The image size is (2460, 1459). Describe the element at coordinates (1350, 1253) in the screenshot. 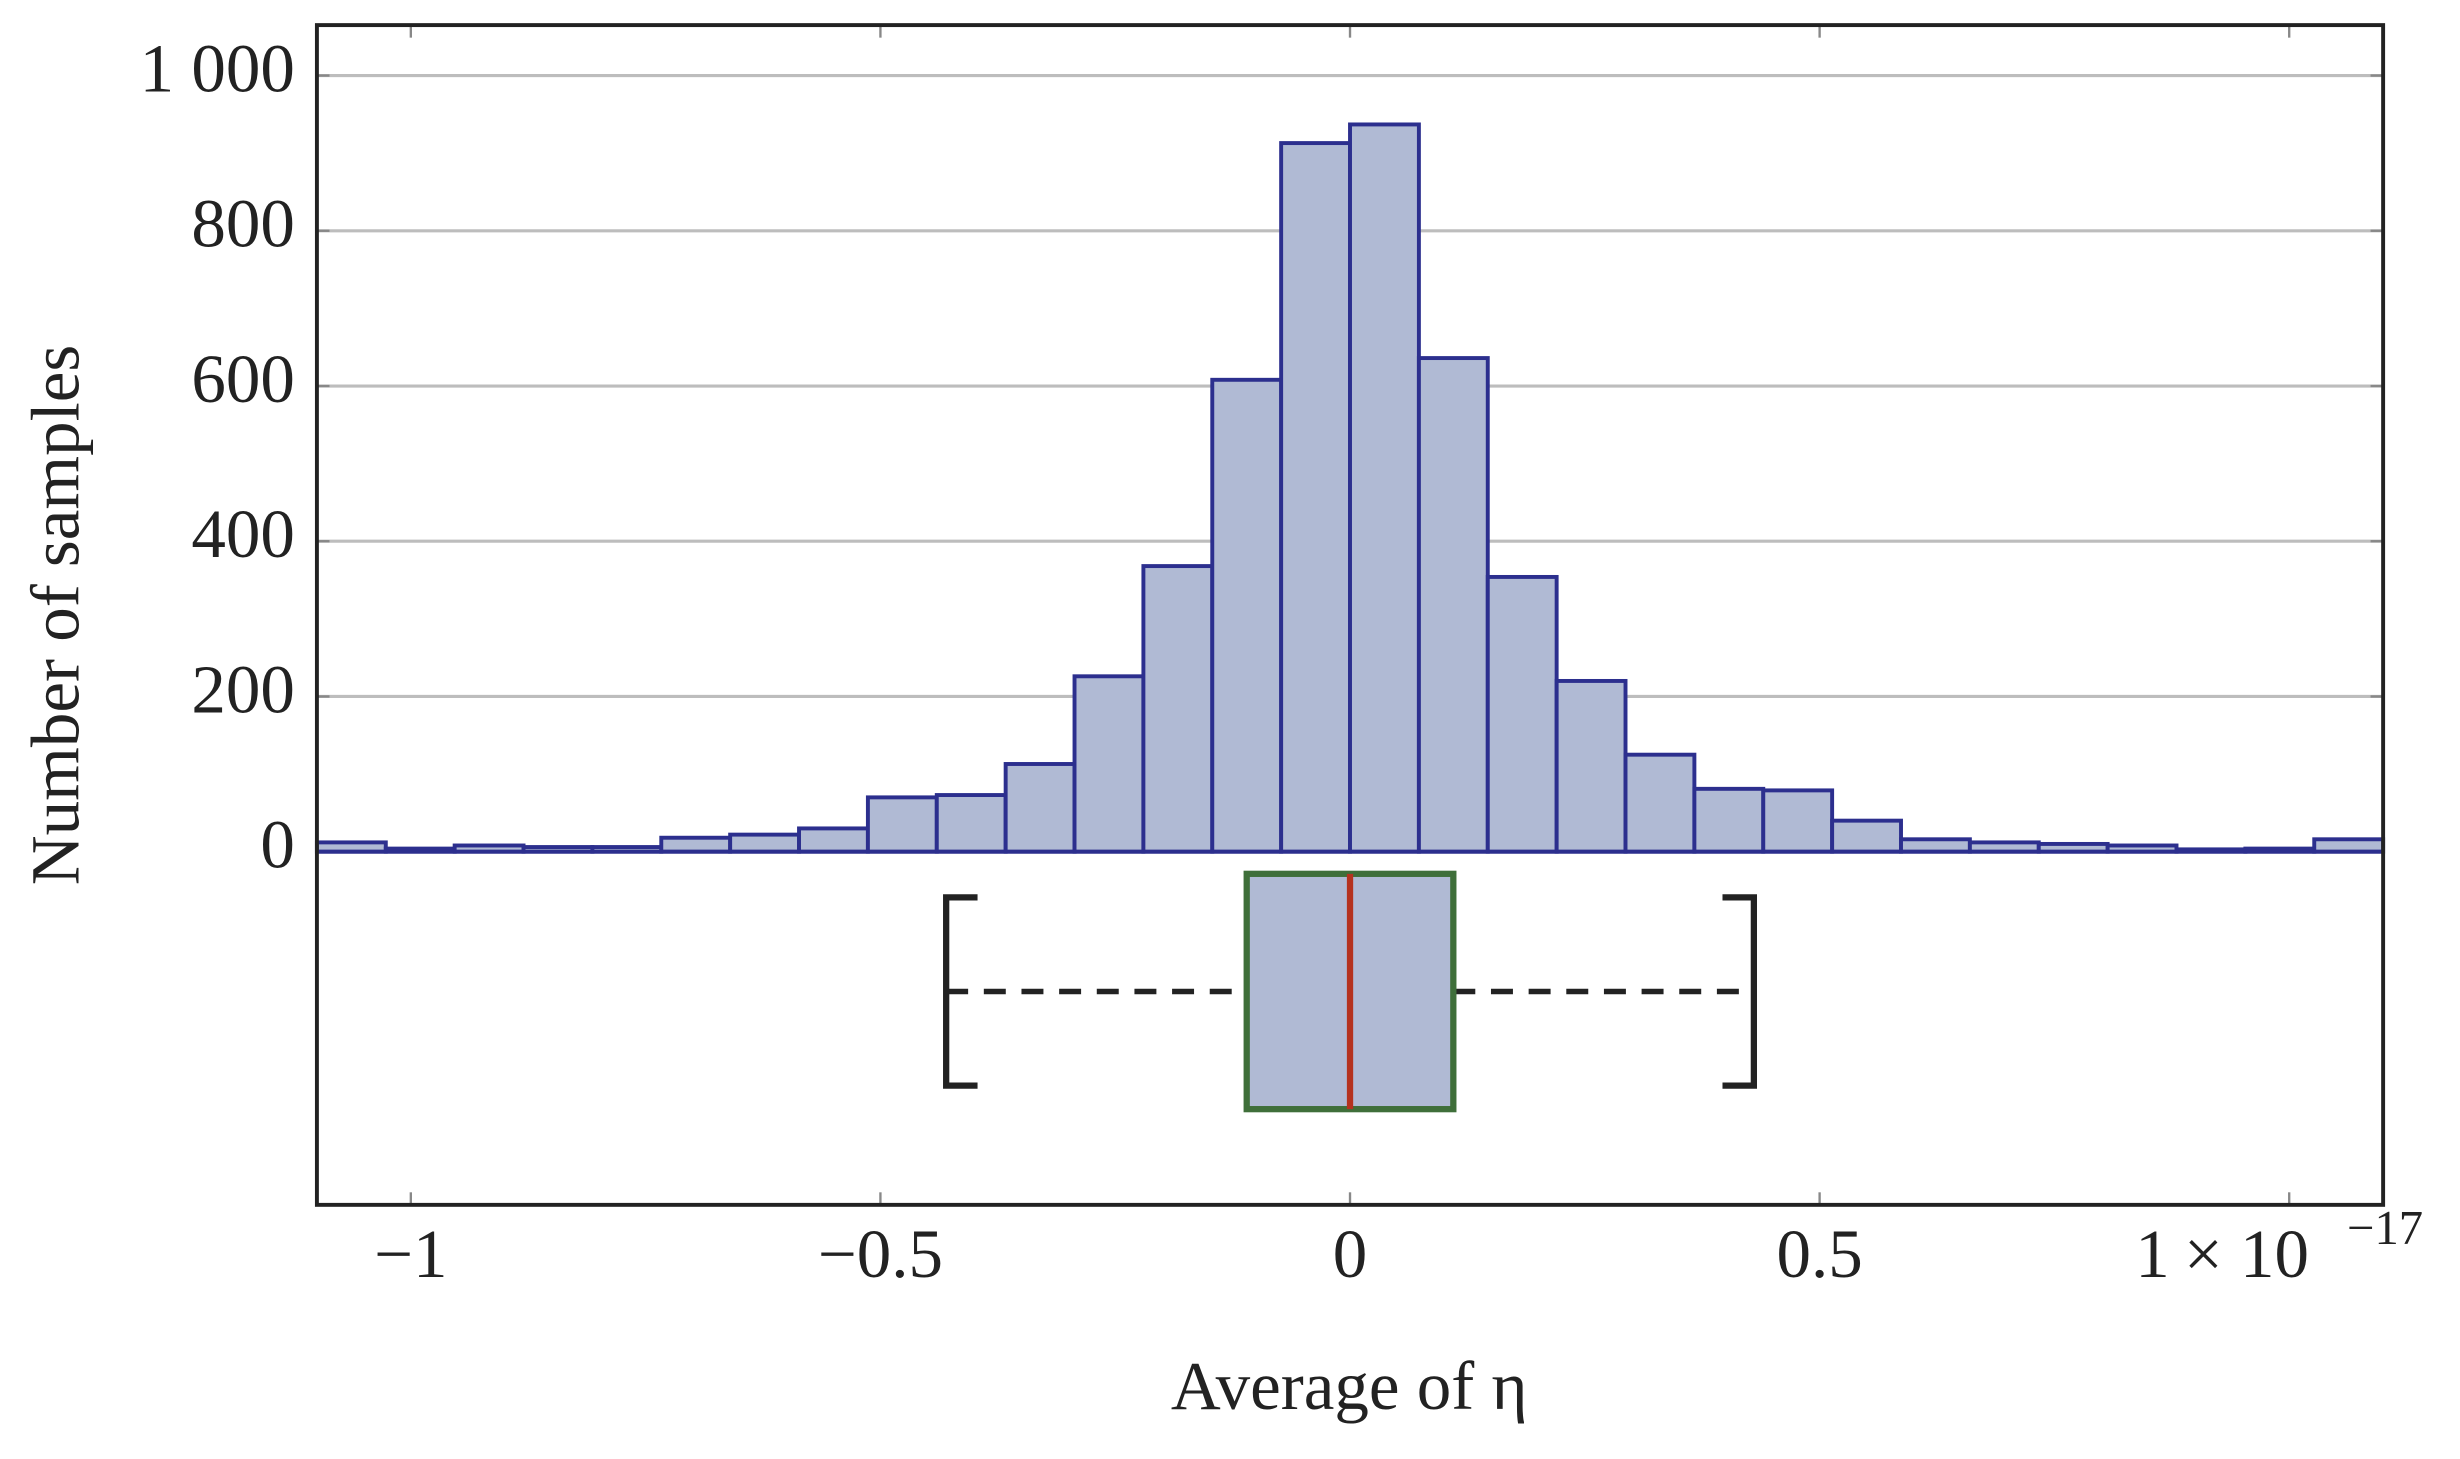

I see `x-tick-label: 0` at that location.